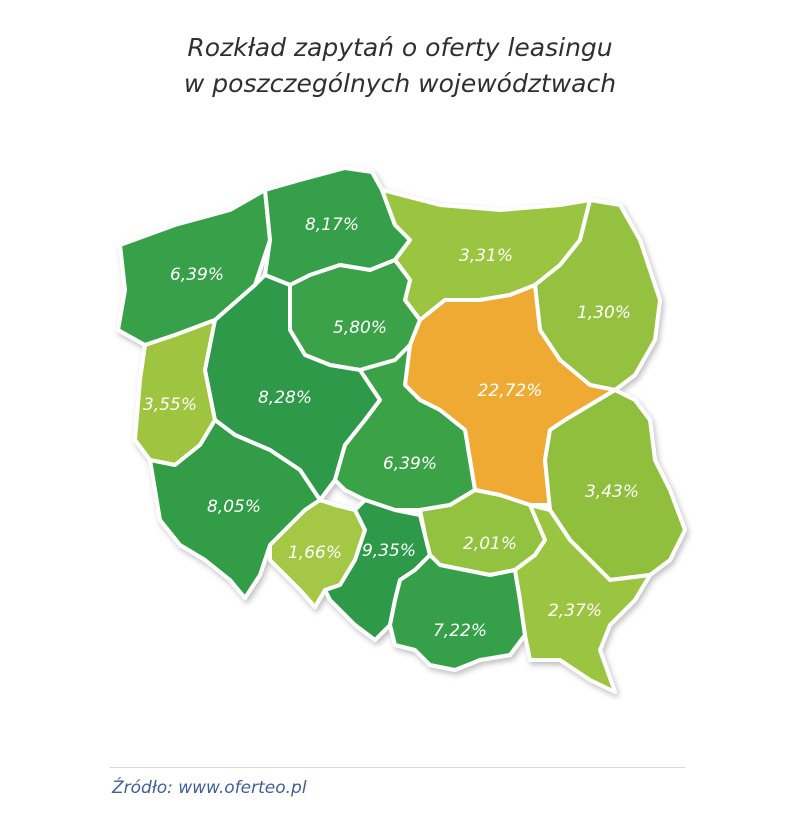  Describe the element at coordinates (457, 612) in the screenshot. I see `region-malopolskie` at that location.